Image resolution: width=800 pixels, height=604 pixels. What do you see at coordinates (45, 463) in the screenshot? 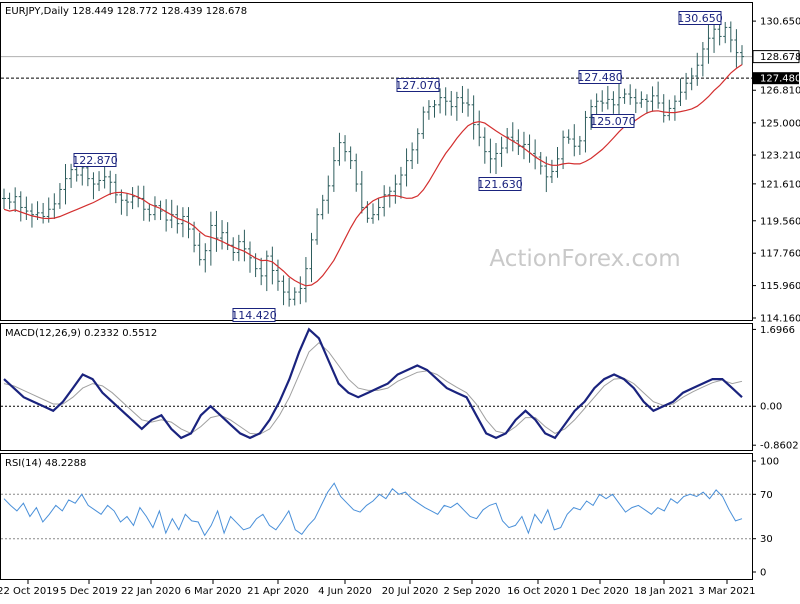
I see `rsi-label: RSI(14) 48.2288` at bounding box center [45, 463].